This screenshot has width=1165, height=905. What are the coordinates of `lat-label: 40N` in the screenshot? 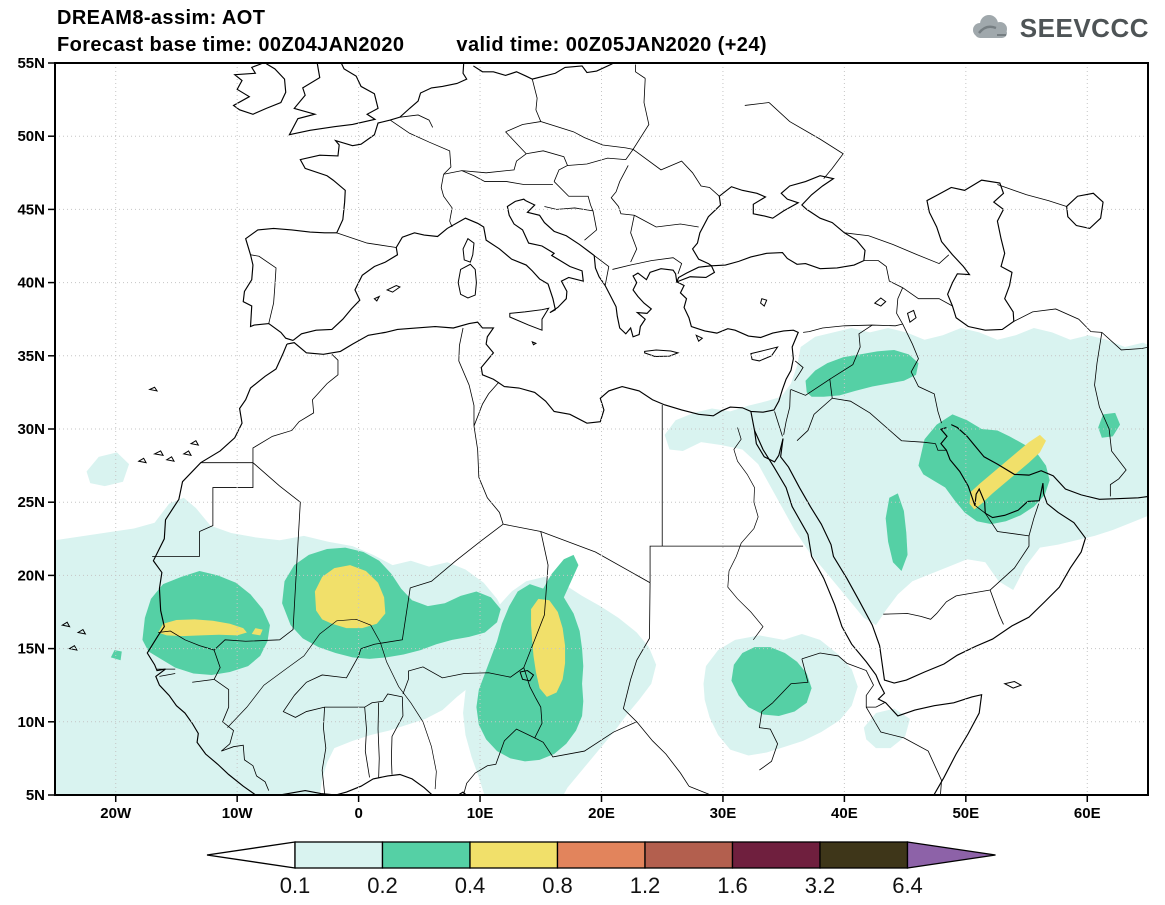 It's located at (31, 283).